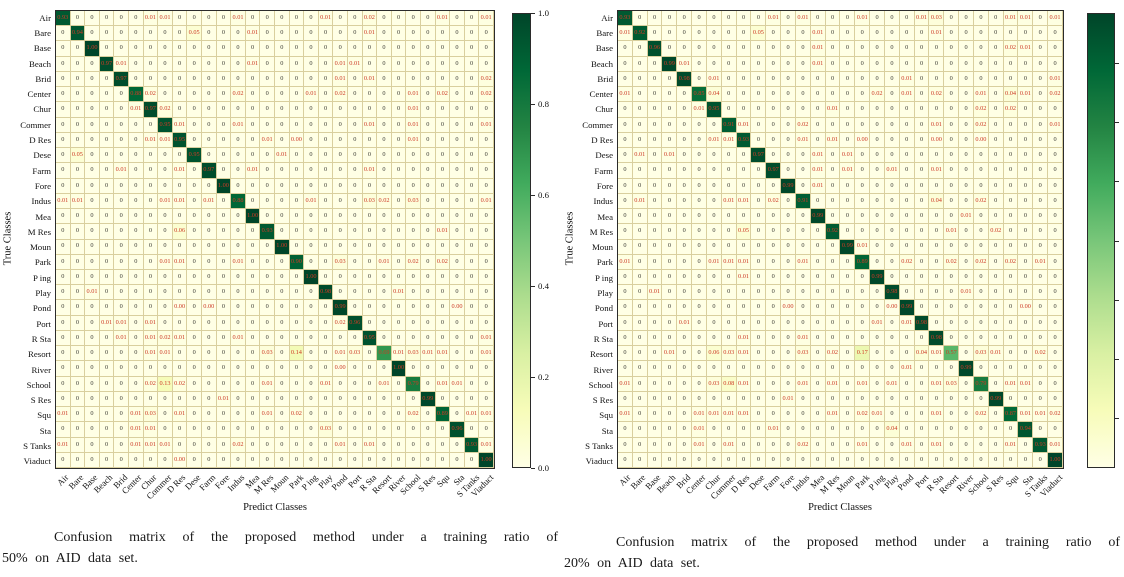 The width and height of the screenshot is (1124, 577). I want to click on diagonal-cell: 0.95, so click(180, 140).